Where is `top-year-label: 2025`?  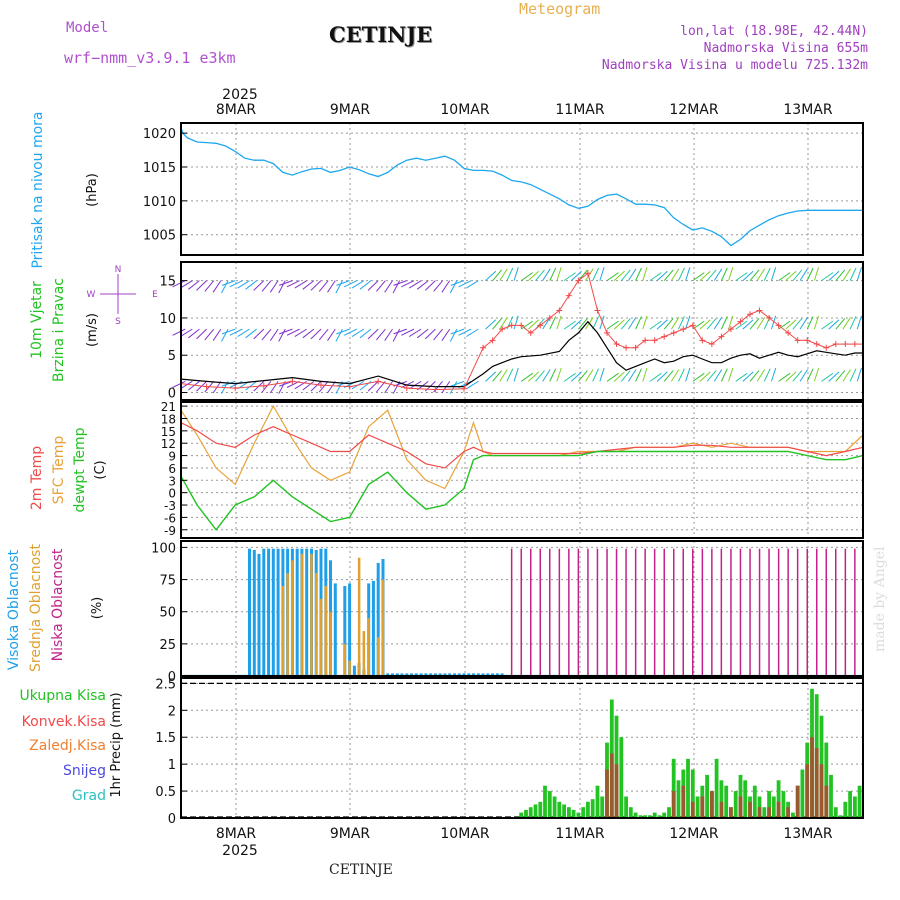
top-year-label: 2025 is located at coordinates (240, 95).